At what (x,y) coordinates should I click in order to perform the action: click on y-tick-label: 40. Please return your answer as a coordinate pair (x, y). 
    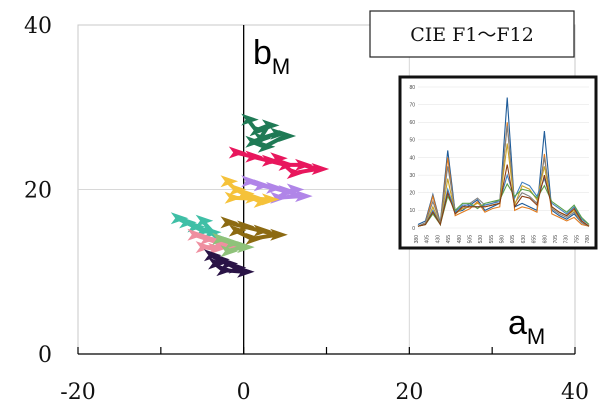
    Looking at the image, I should click on (38, 26).